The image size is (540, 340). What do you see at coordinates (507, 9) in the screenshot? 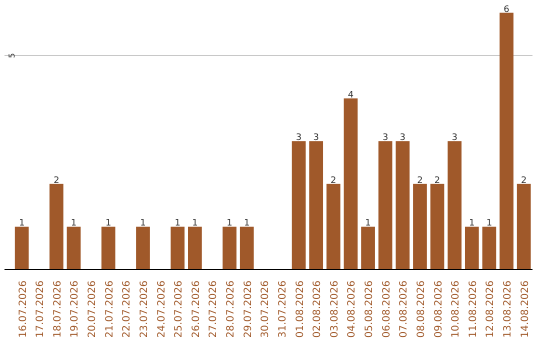
I see `data-label: 6` at bounding box center [507, 9].